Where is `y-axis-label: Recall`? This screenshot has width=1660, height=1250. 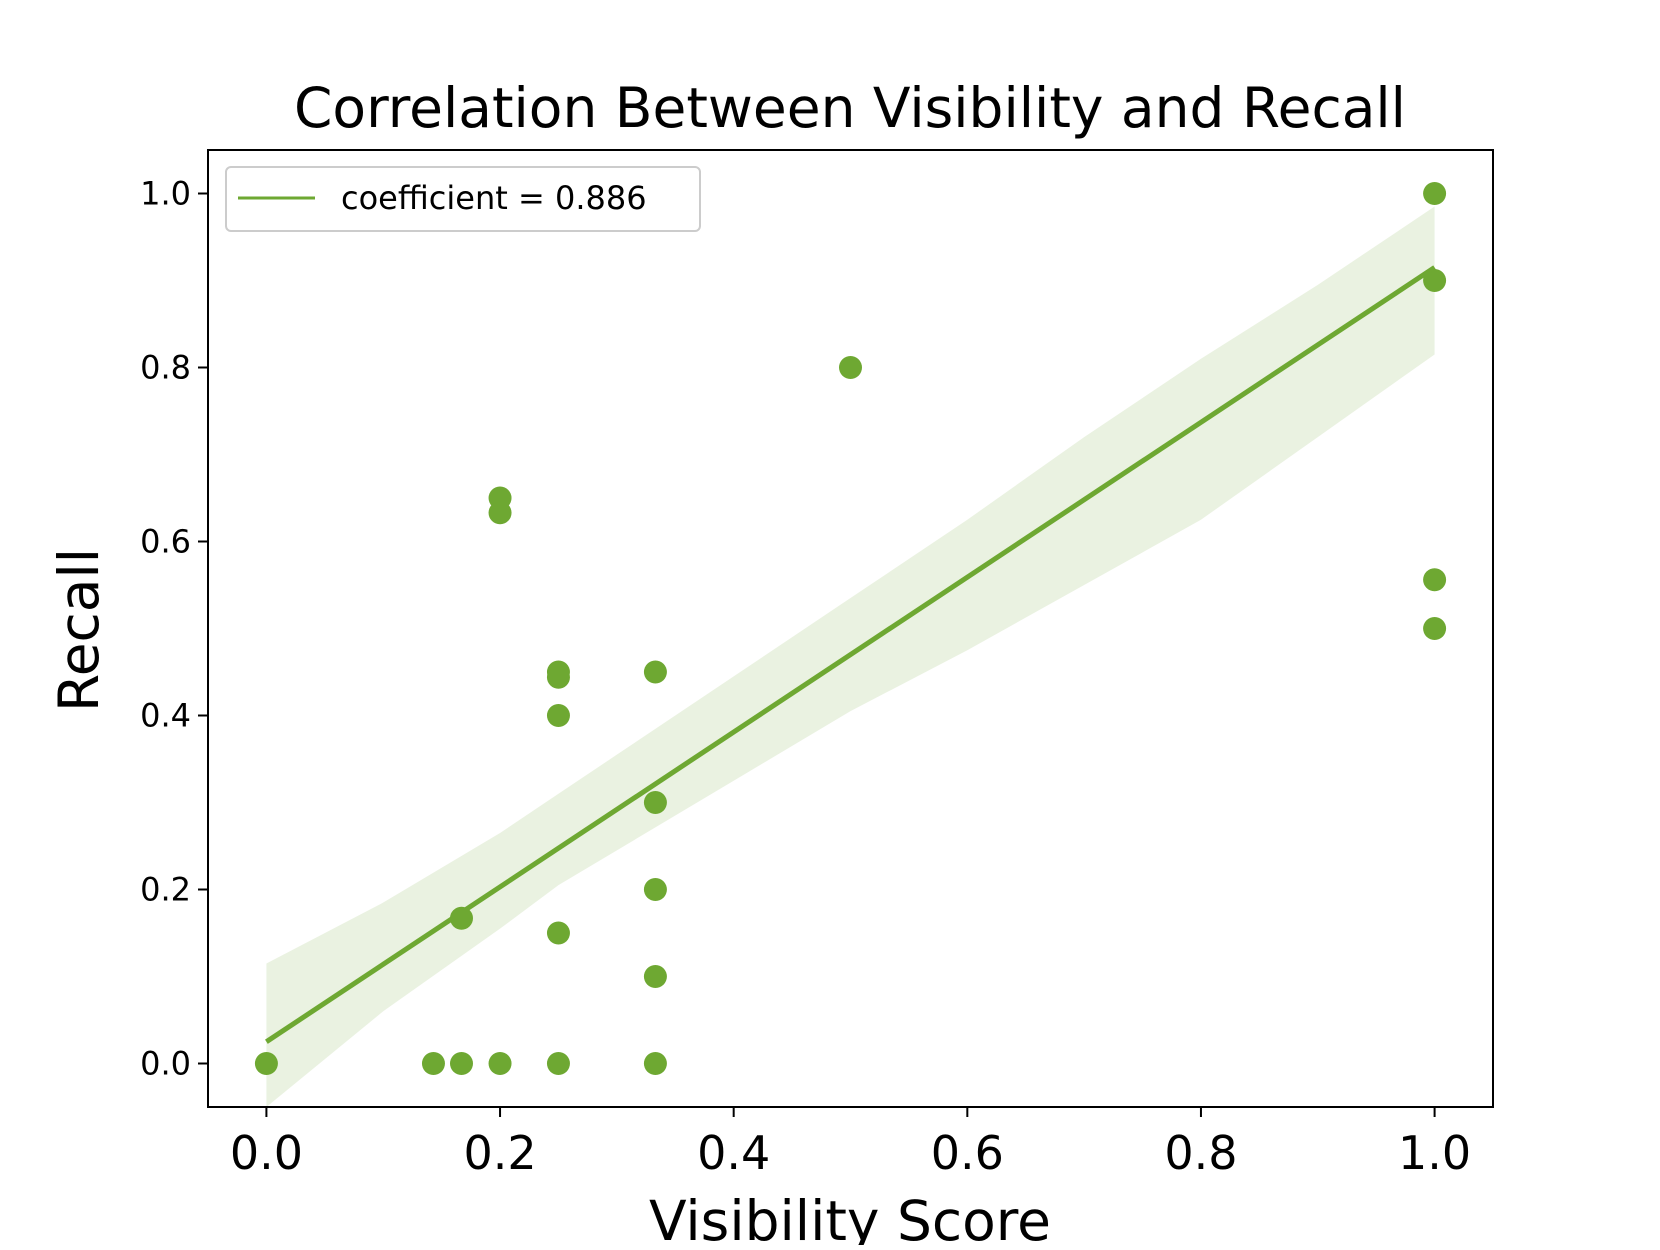 y-axis-label: Recall is located at coordinates (79, 630).